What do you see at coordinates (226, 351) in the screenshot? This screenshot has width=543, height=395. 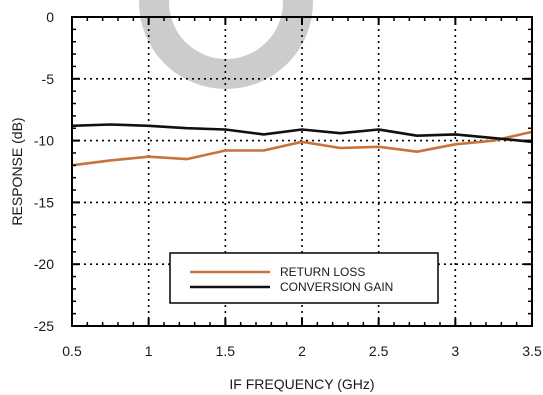 I see `x-tick-label: 1.5` at bounding box center [226, 351].